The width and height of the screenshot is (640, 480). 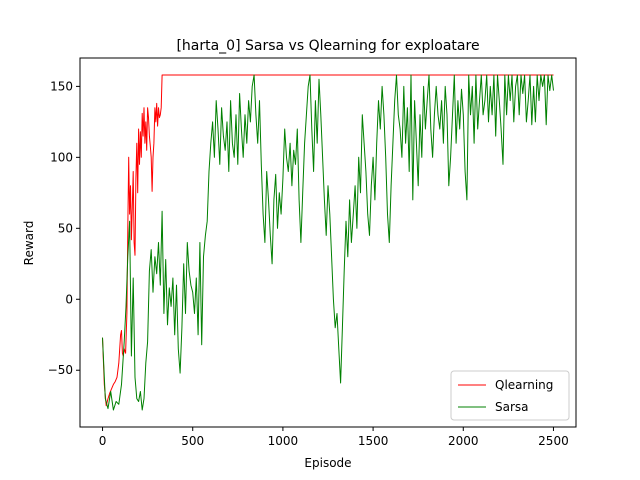 What do you see at coordinates (334, 437) in the screenshot?
I see `x-axis: 0 500 1000 1500 2000 2500` at bounding box center [334, 437].